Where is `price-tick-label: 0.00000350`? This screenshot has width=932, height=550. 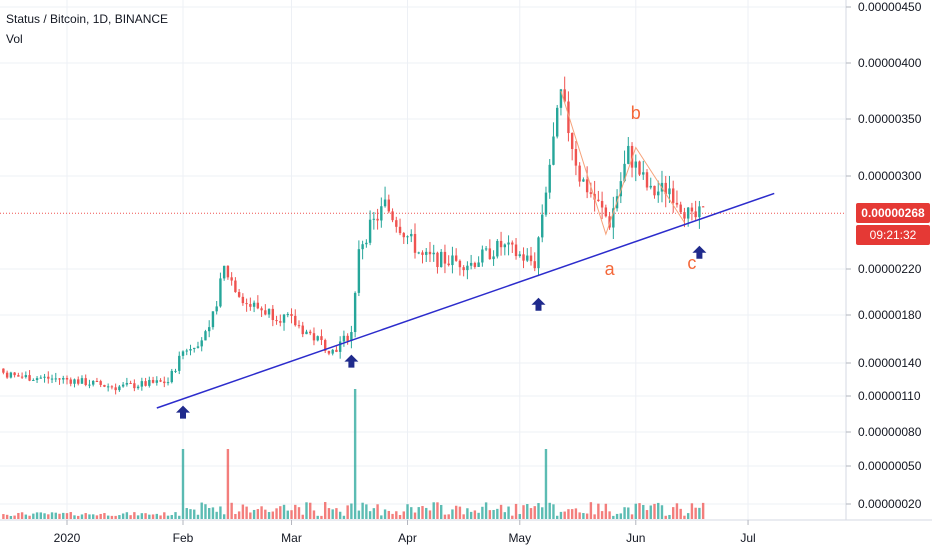
price-tick-label: 0.00000350 is located at coordinates (890, 119).